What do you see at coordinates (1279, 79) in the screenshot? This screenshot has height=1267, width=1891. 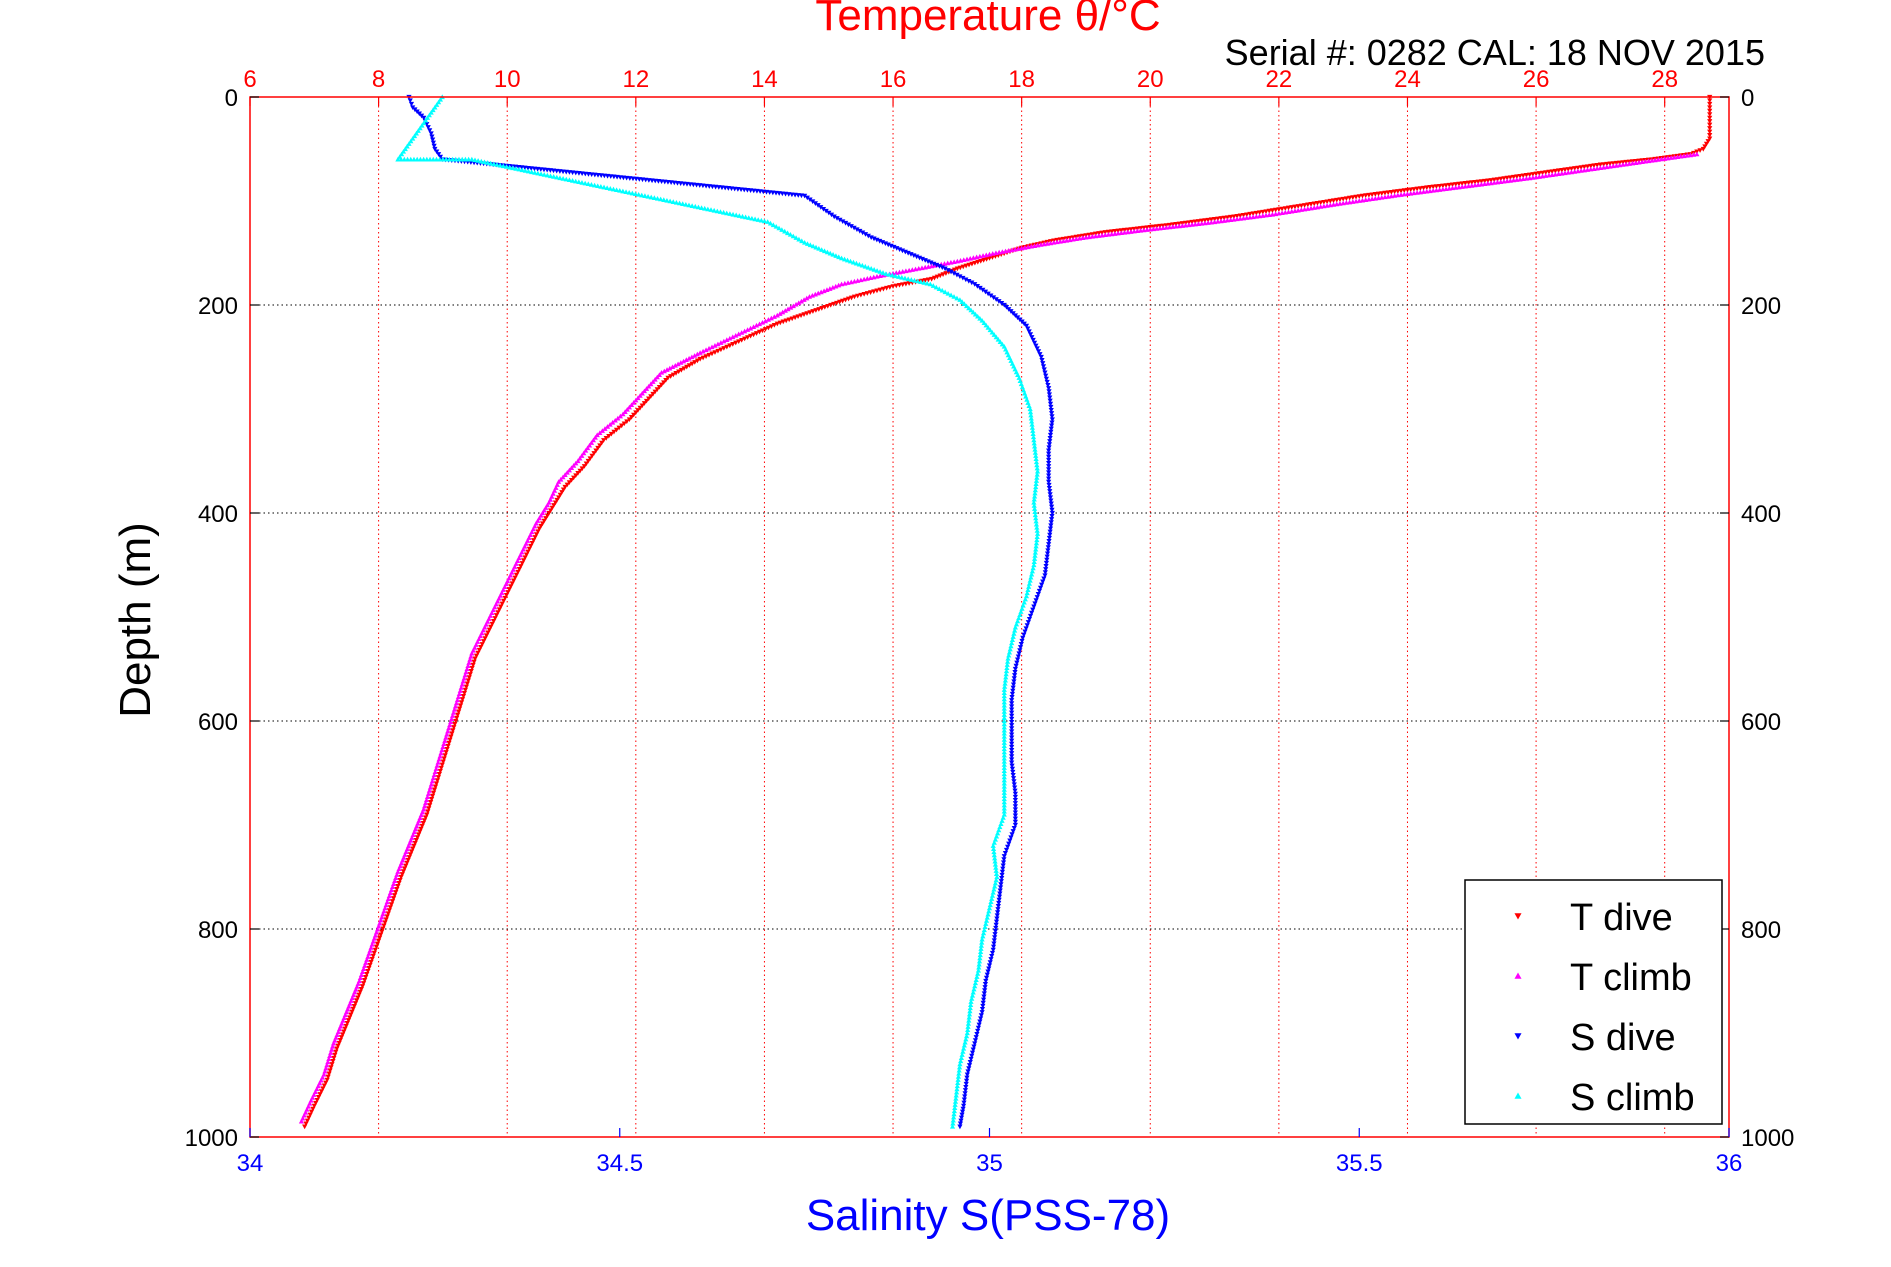 I see `tick-label-temperature: 22` at bounding box center [1279, 79].